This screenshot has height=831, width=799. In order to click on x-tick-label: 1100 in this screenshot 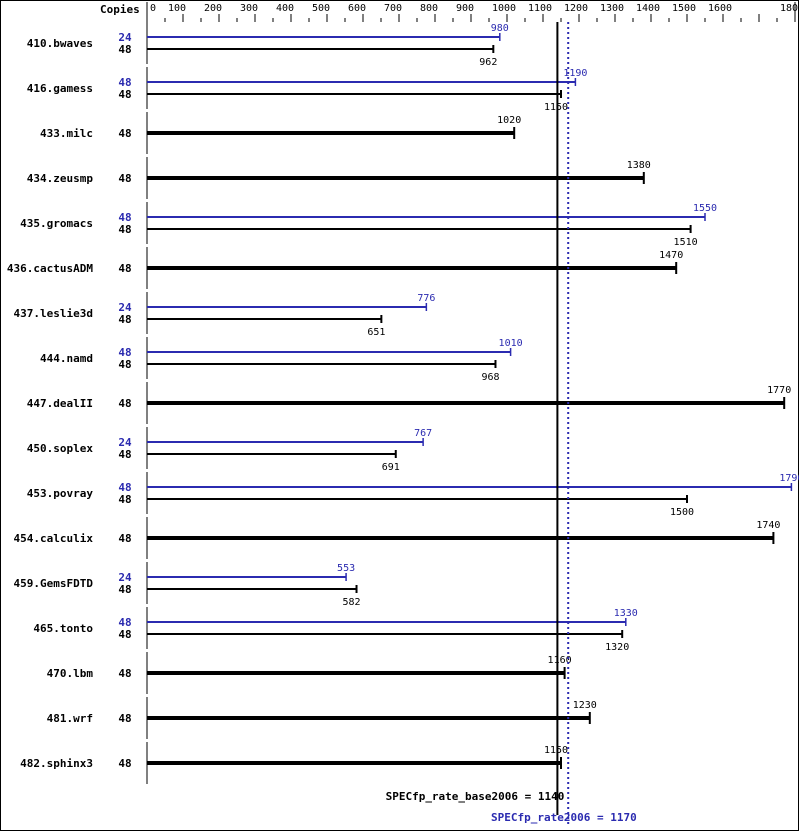, I will do `click(540, 8)`.